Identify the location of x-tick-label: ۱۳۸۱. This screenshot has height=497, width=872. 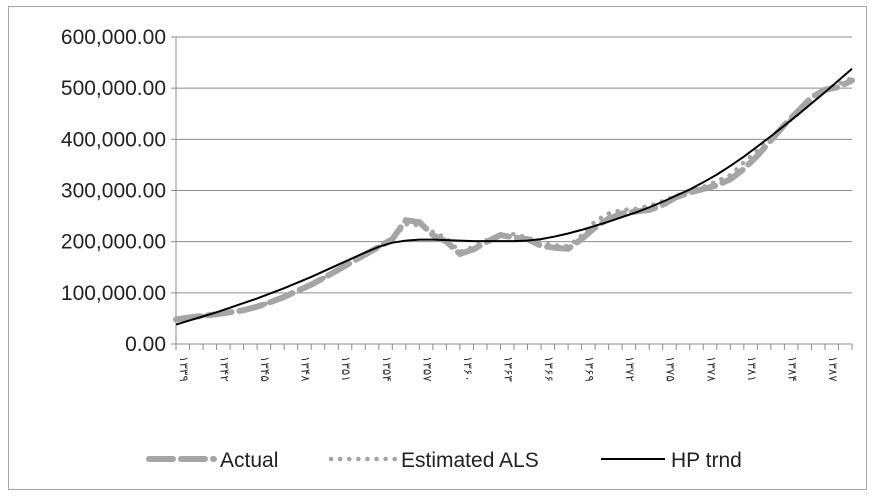
(752, 369).